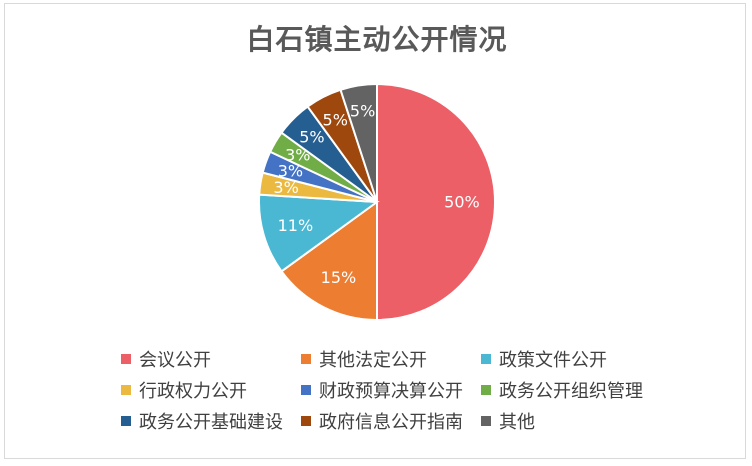 The width and height of the screenshot is (752, 466). I want to click on legend-label: 行政权力公开, so click(193, 391).